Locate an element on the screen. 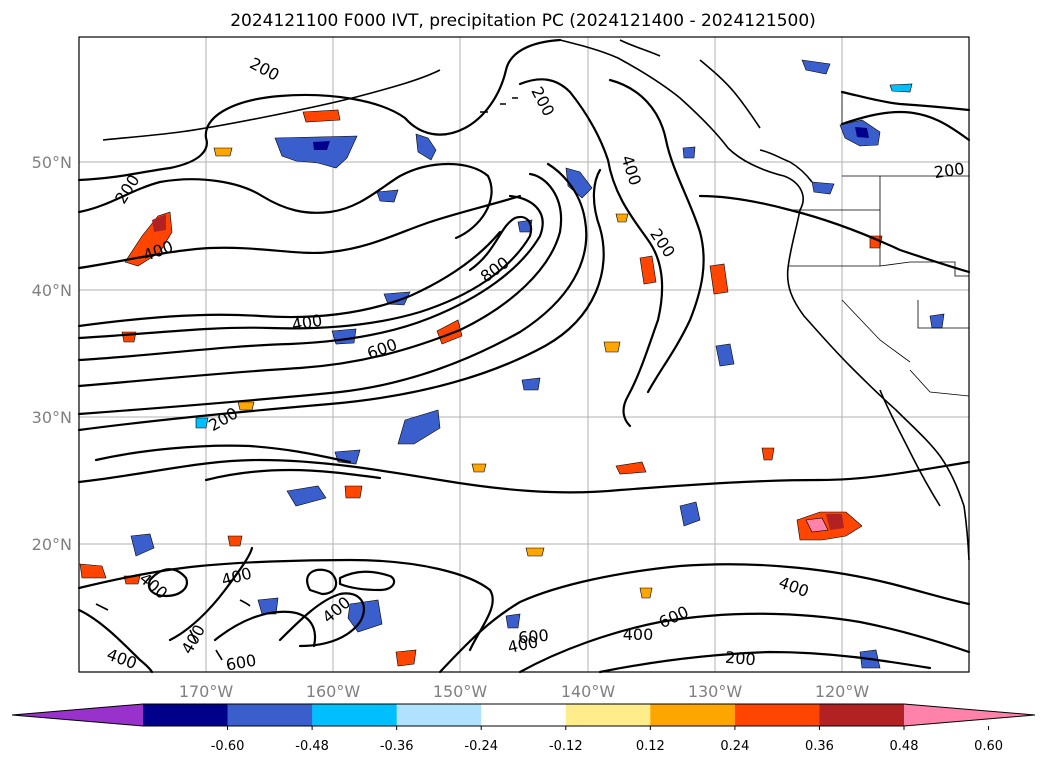 This screenshot has width=1047, height=765. colorbar-outline is located at coordinates (523, 715).